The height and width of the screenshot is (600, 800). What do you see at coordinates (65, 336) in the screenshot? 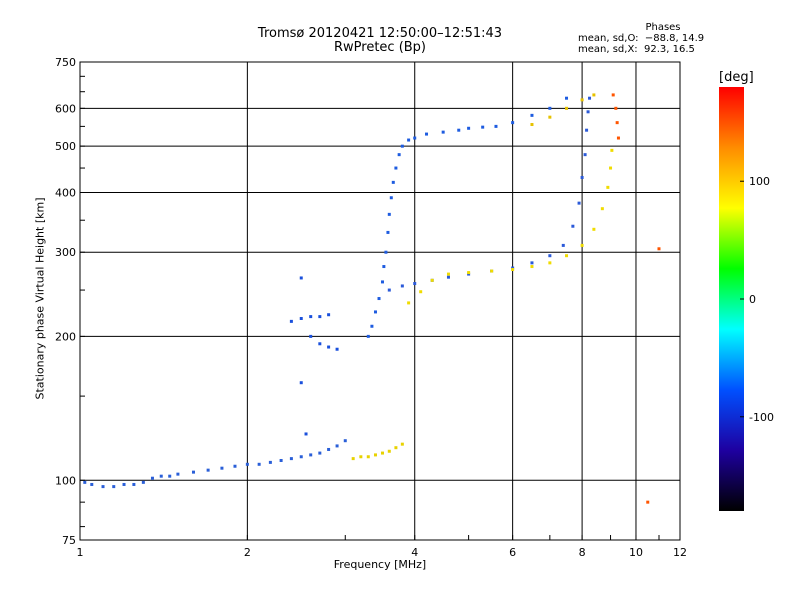
I see `y-tick-label: 200` at bounding box center [65, 336].